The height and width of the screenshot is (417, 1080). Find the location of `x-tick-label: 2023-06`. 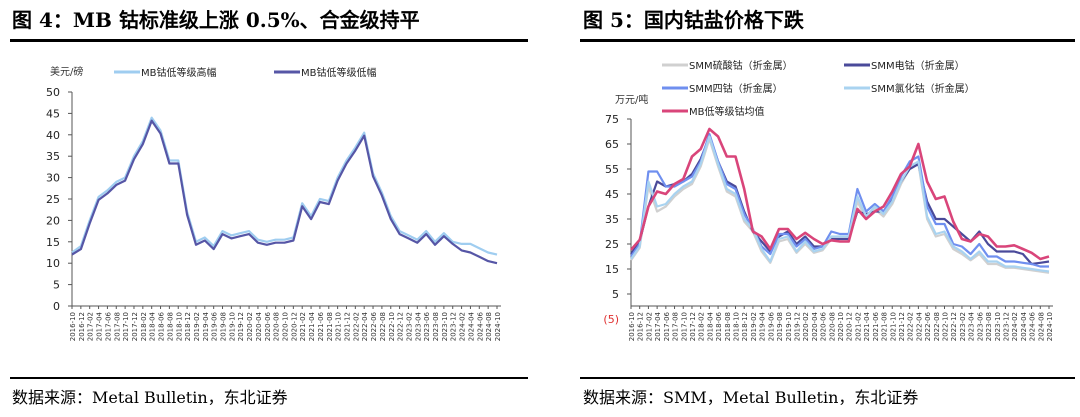

x-tick-label: 2023-06 is located at coordinates (427, 326).